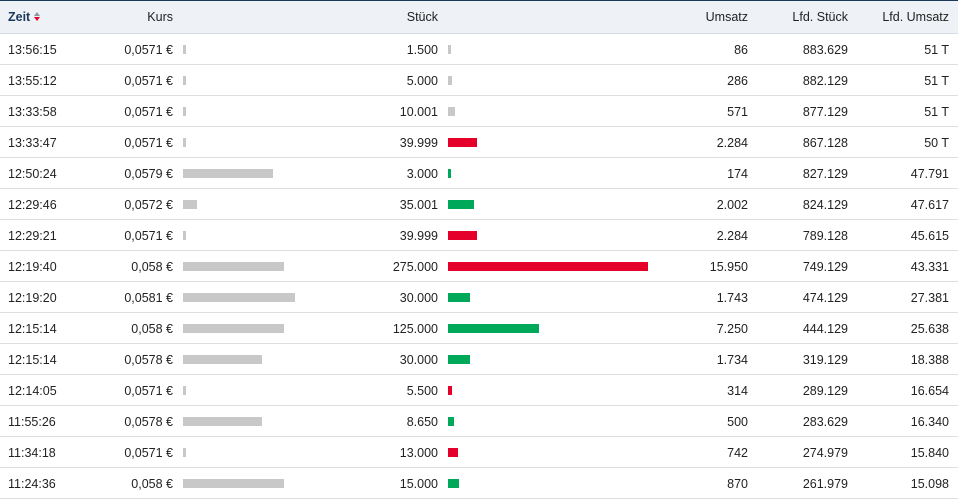 The height and width of the screenshot is (499, 971). Describe the element at coordinates (825, 453) in the screenshot. I see `cell-lfd-stueck: 274.979` at that location.